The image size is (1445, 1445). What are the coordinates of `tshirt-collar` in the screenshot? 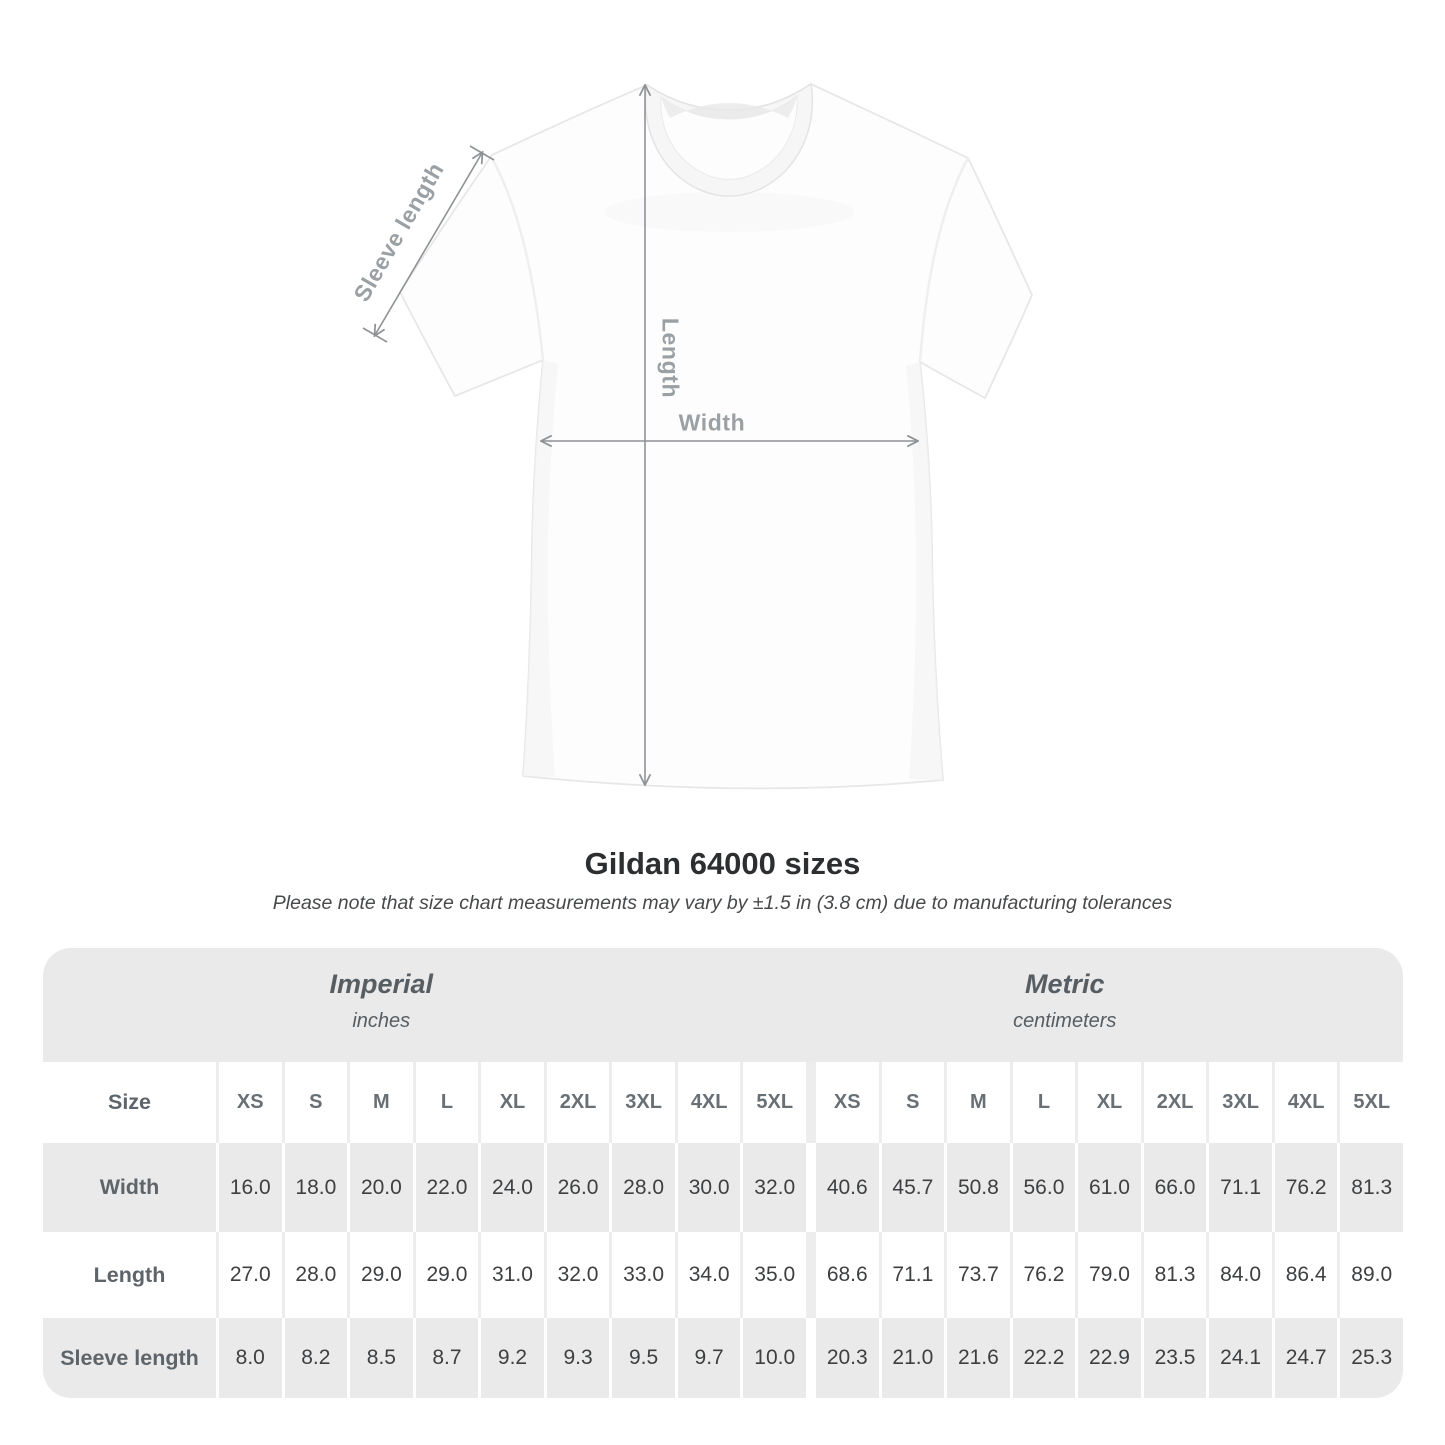 It's located at (729, 139).